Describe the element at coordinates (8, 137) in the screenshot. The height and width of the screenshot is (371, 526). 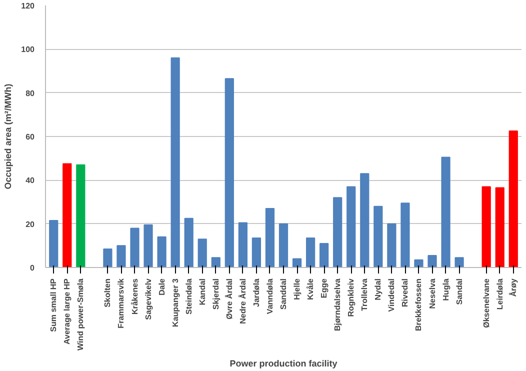
I see `y-axis-title: Occupied area (m²/MWh)` at that location.